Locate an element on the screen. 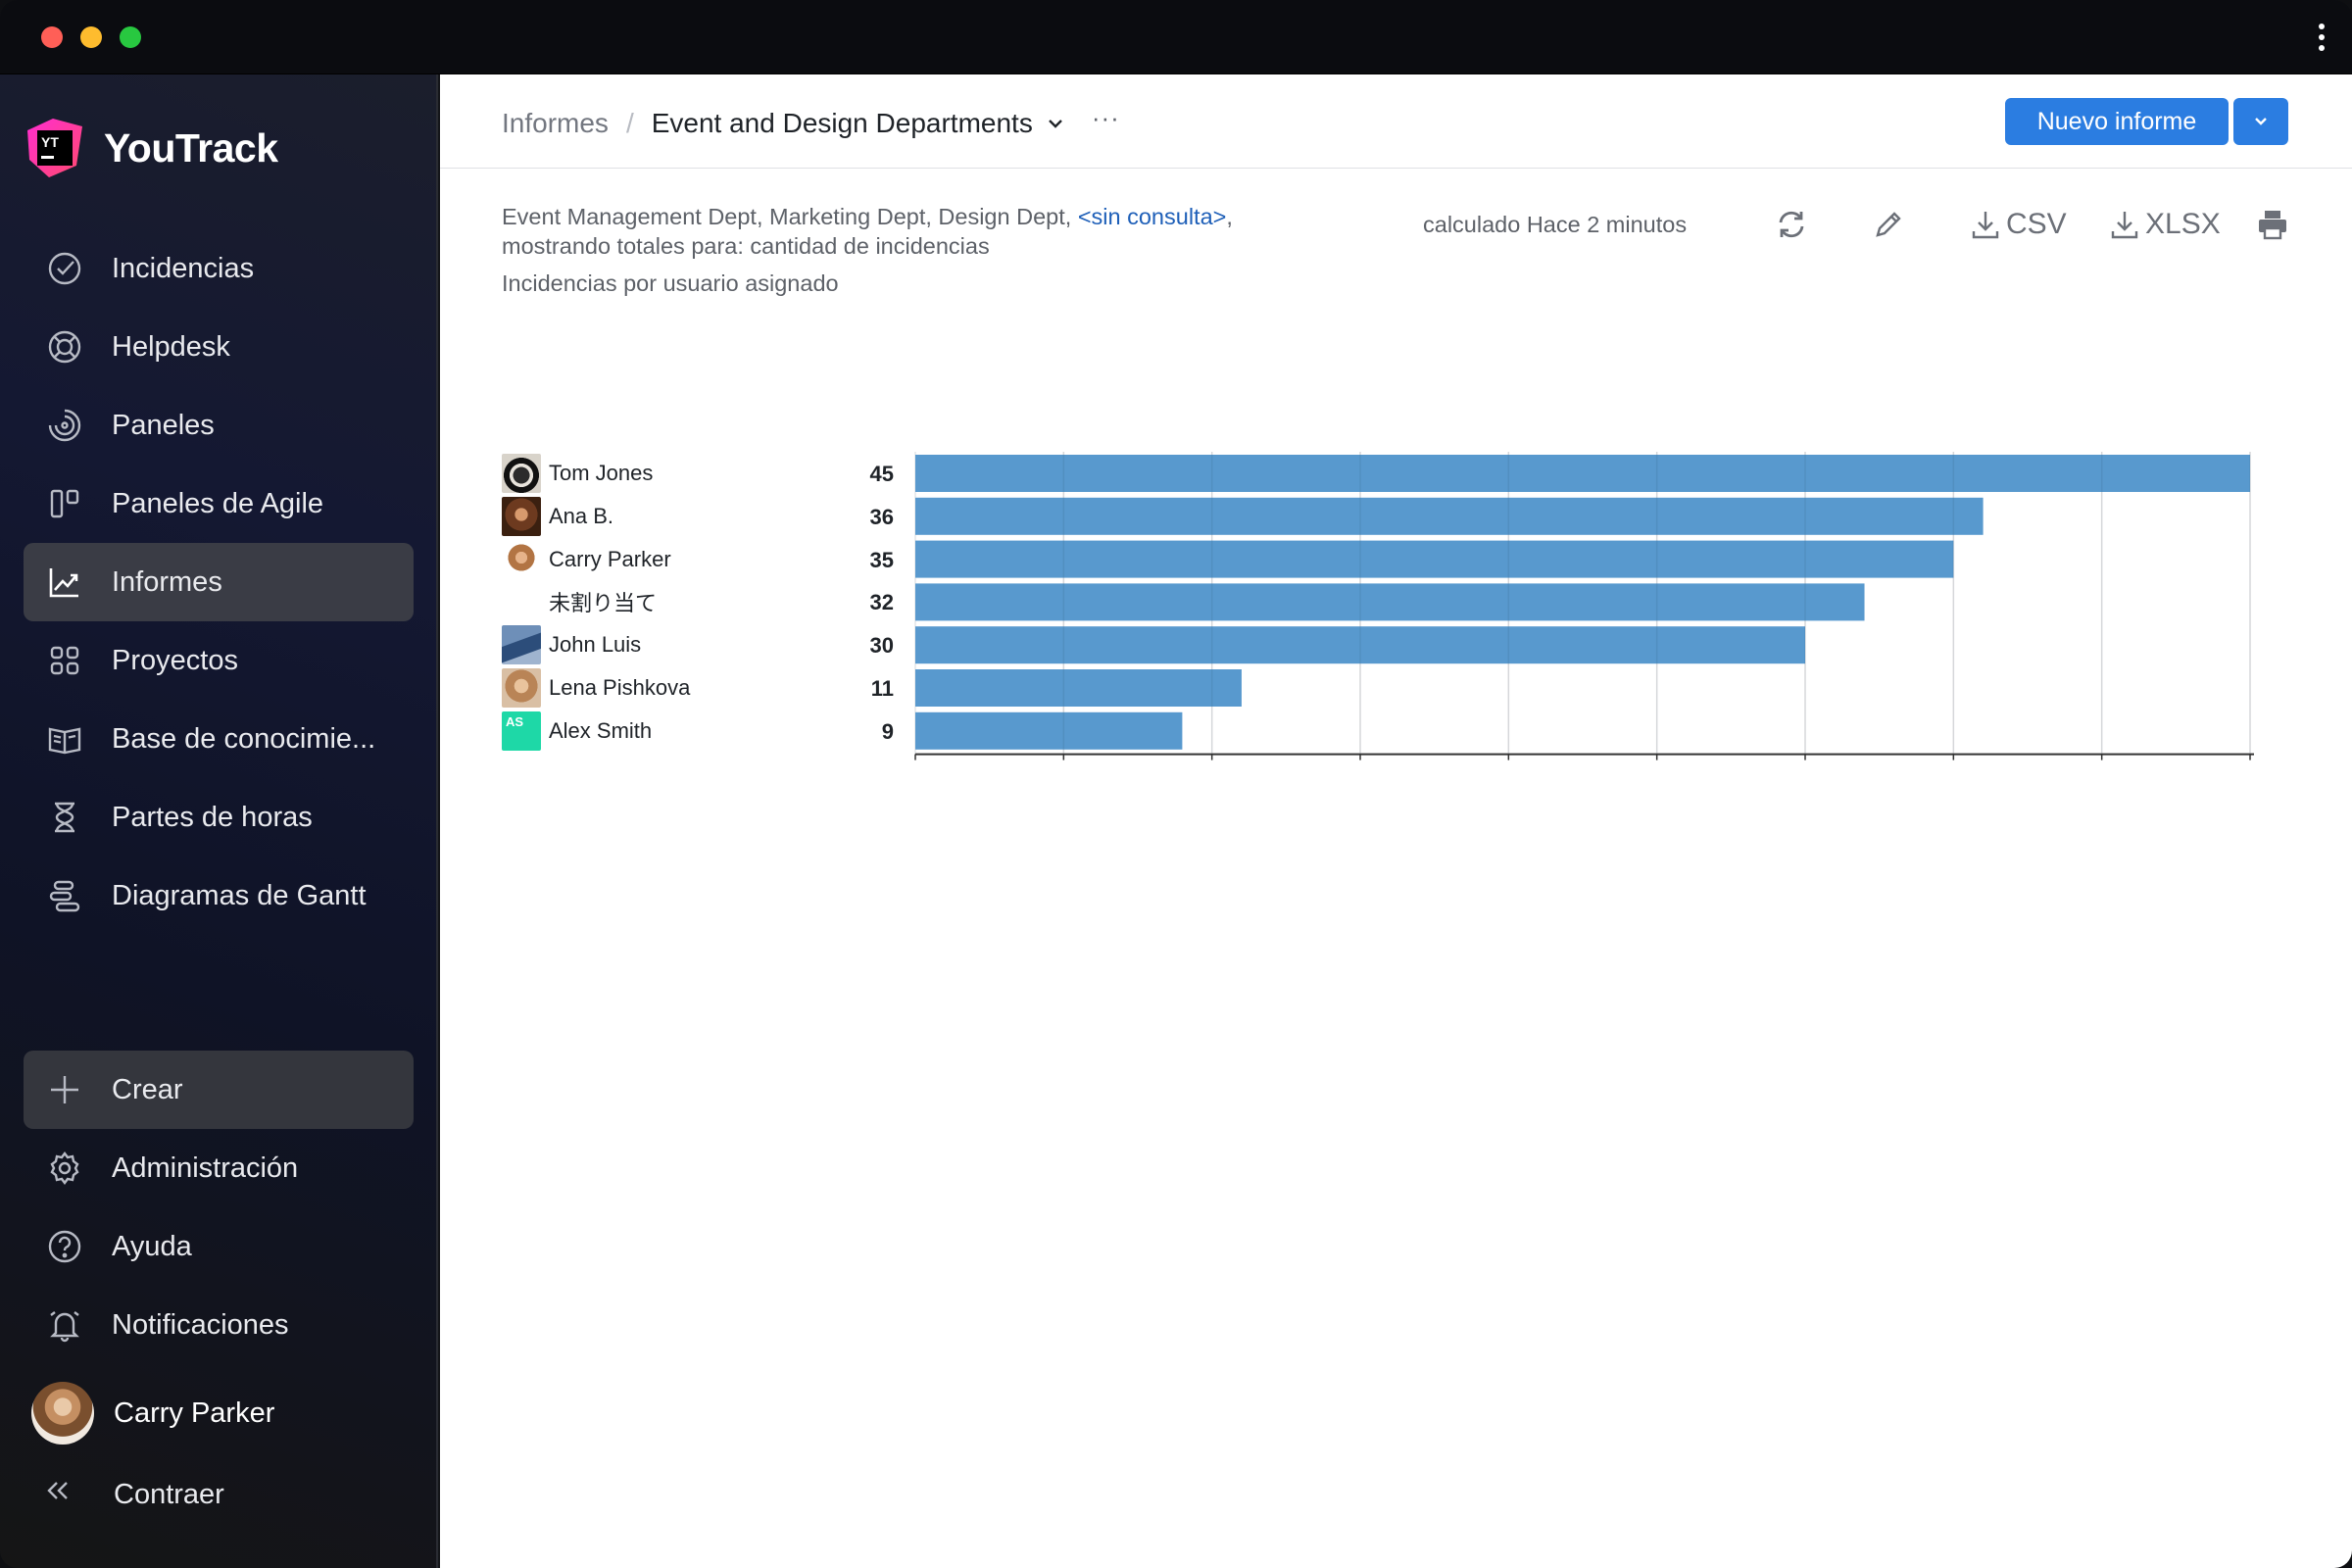  assignee-label: 未割り当て is located at coordinates (579, 601).